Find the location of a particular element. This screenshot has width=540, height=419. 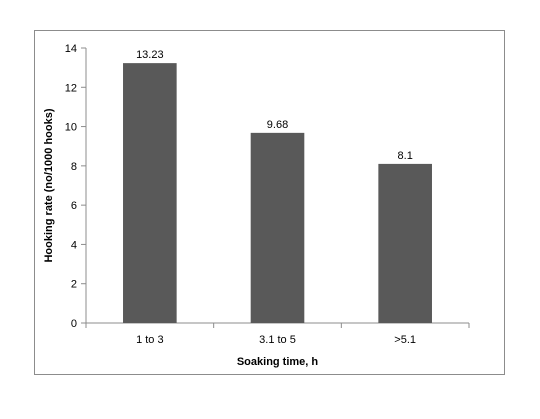

x-tick-label: 1 to 3 is located at coordinates (150, 340).